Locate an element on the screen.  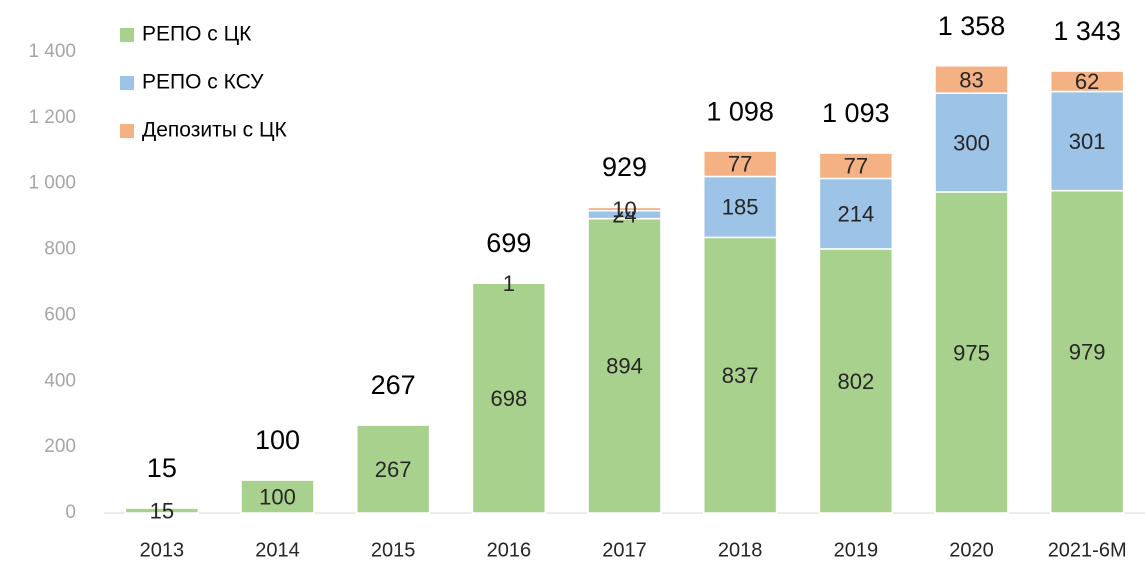
y-tick-label: 1 200 is located at coordinates (52, 117).